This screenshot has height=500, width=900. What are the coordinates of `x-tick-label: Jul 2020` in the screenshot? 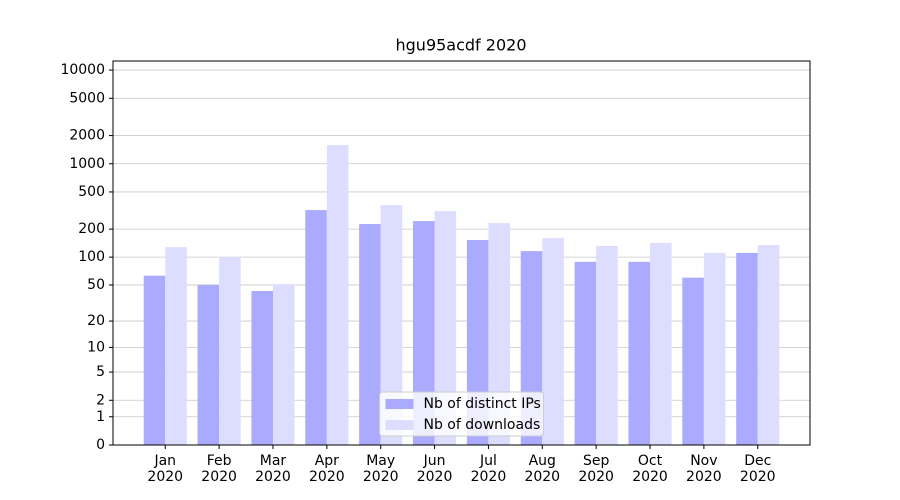 It's located at (488, 469).